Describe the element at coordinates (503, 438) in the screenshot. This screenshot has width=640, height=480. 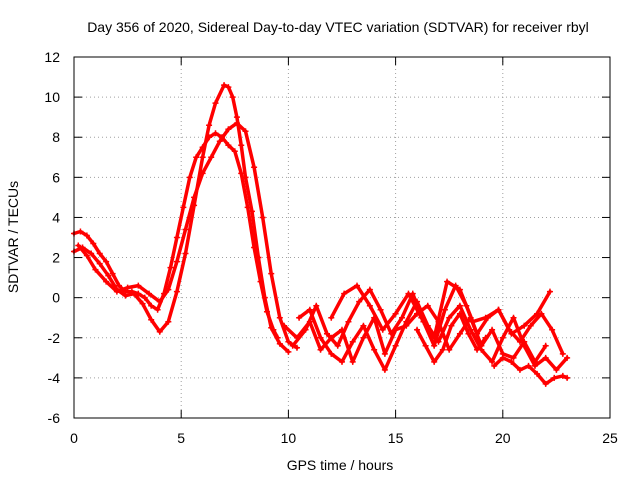
I see `x-tick-label: 20` at that location.